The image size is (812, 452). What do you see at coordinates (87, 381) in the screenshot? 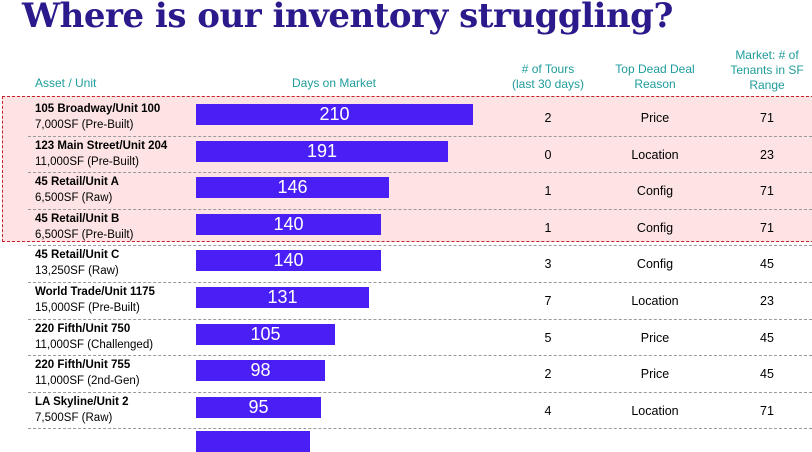
I see `asset-size: 11,000SF (2nd-Gen)` at bounding box center [87, 381].